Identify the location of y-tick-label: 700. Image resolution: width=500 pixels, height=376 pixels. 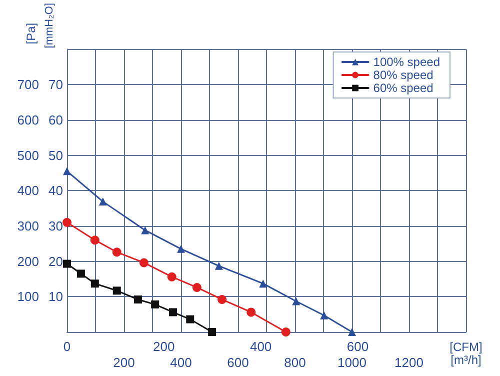
(28, 84).